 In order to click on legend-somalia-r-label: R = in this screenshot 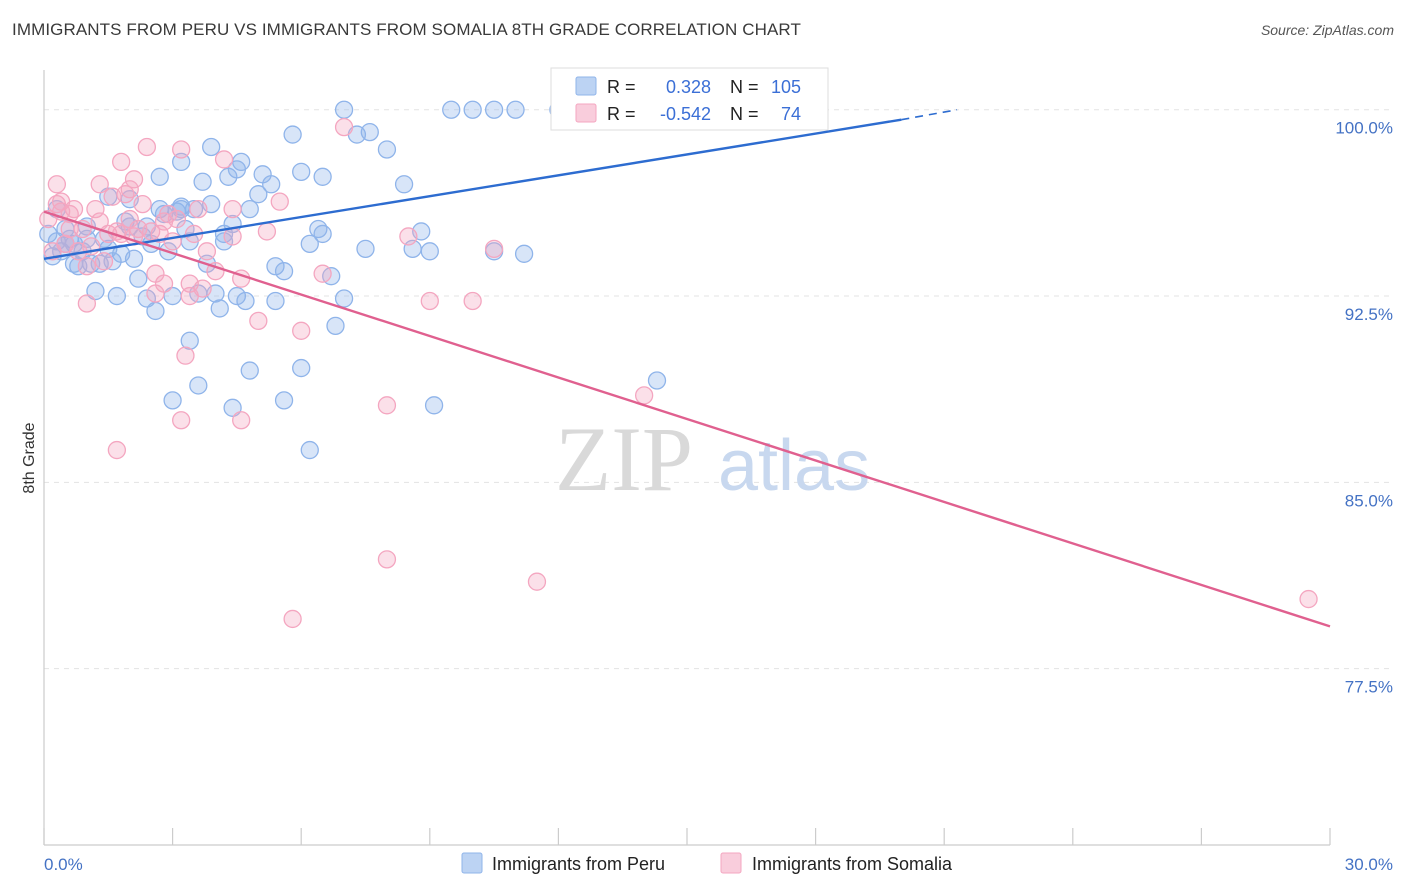, I will do `click(621, 114)`.